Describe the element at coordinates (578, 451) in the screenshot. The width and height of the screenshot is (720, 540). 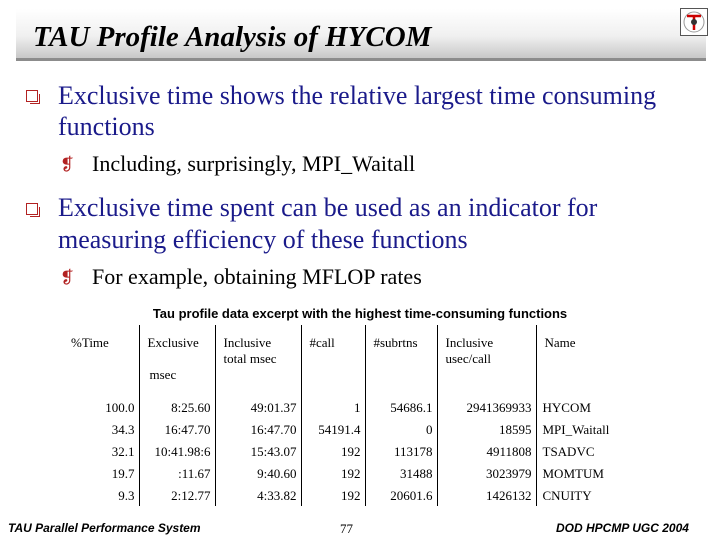
I see `cell-name: TSADVC` at that location.